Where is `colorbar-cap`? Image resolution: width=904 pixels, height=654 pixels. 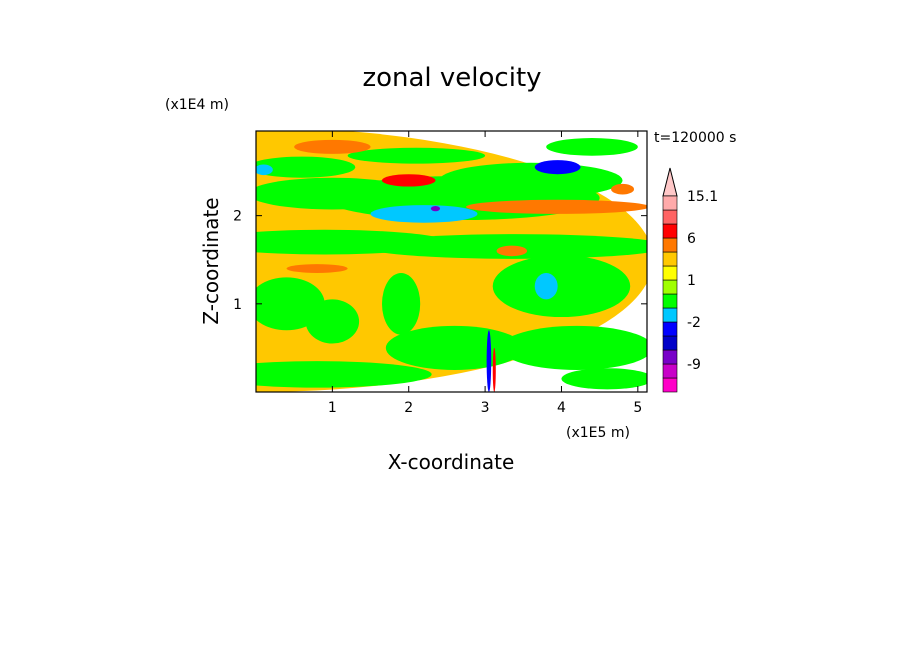 colorbar-cap is located at coordinates (670, 182).